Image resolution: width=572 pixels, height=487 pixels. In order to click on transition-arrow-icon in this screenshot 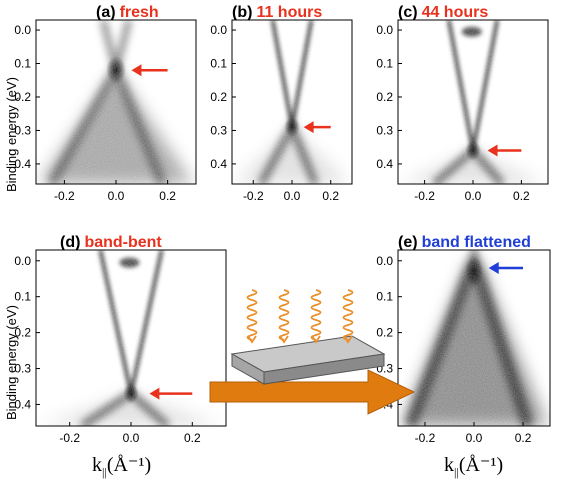, I will do `click(312, 392)`.